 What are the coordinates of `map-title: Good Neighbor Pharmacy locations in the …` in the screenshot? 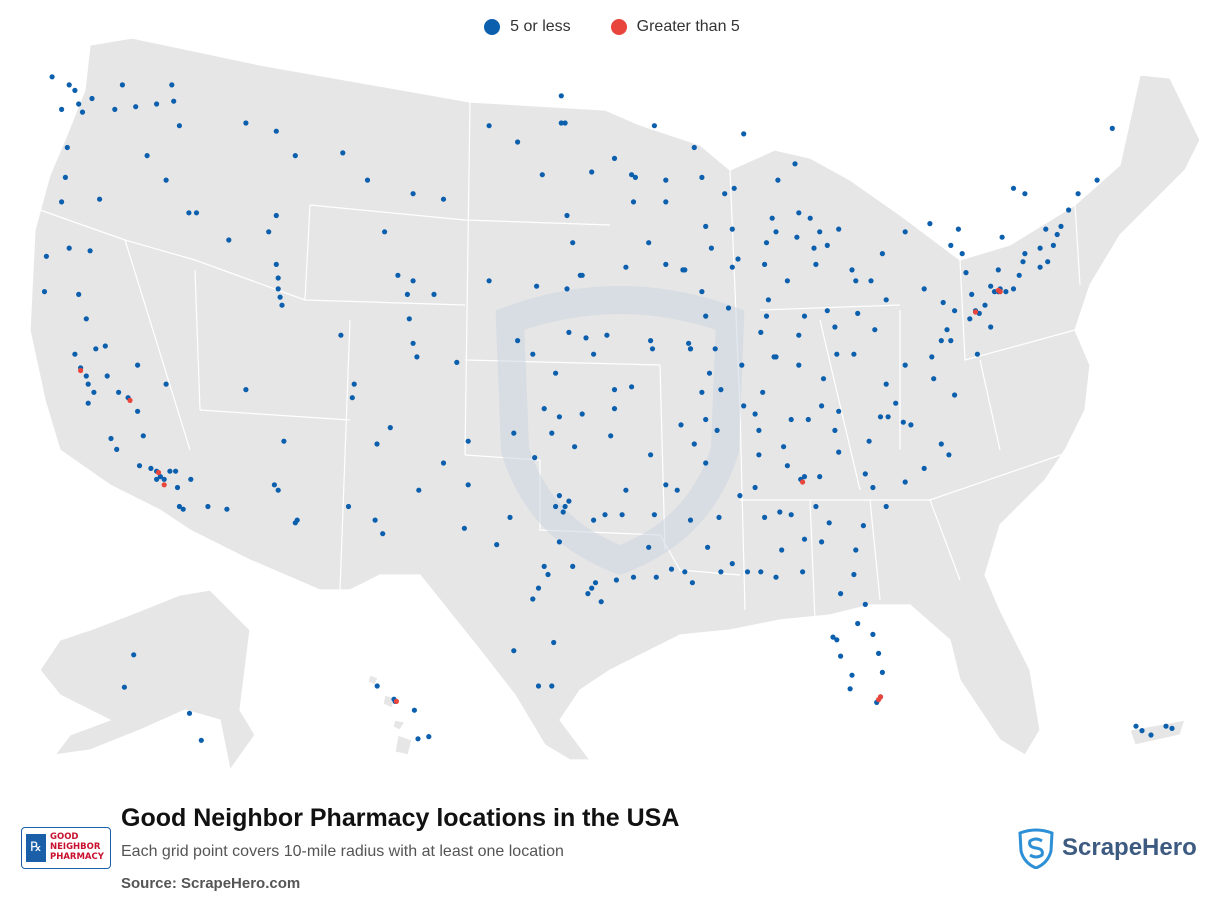 It's located at (400, 818).